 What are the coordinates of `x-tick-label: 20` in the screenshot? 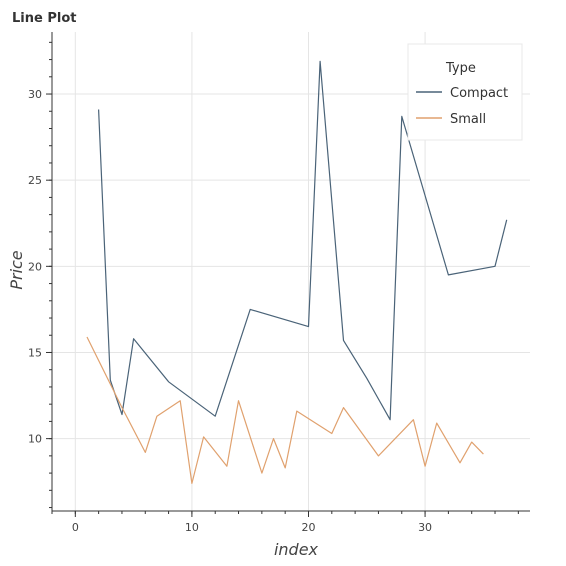 It's located at (308, 527).